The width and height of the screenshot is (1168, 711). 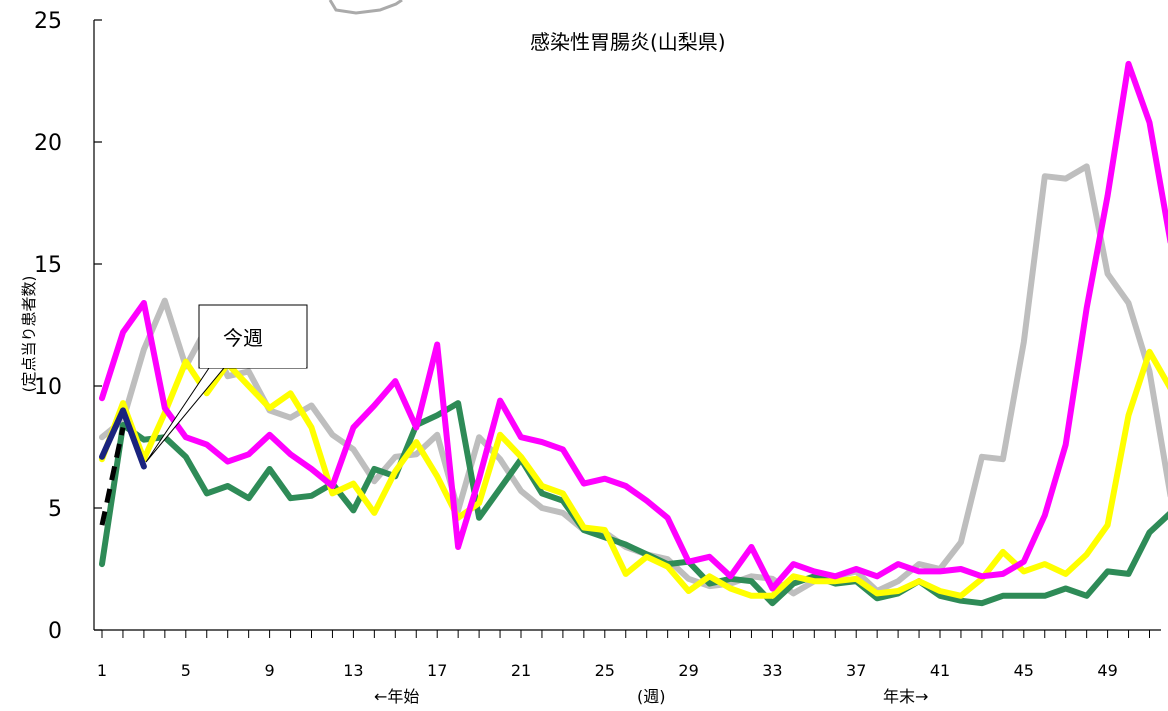 What do you see at coordinates (1024, 670) in the screenshot?
I see `x-tick-label: 45` at bounding box center [1024, 670].